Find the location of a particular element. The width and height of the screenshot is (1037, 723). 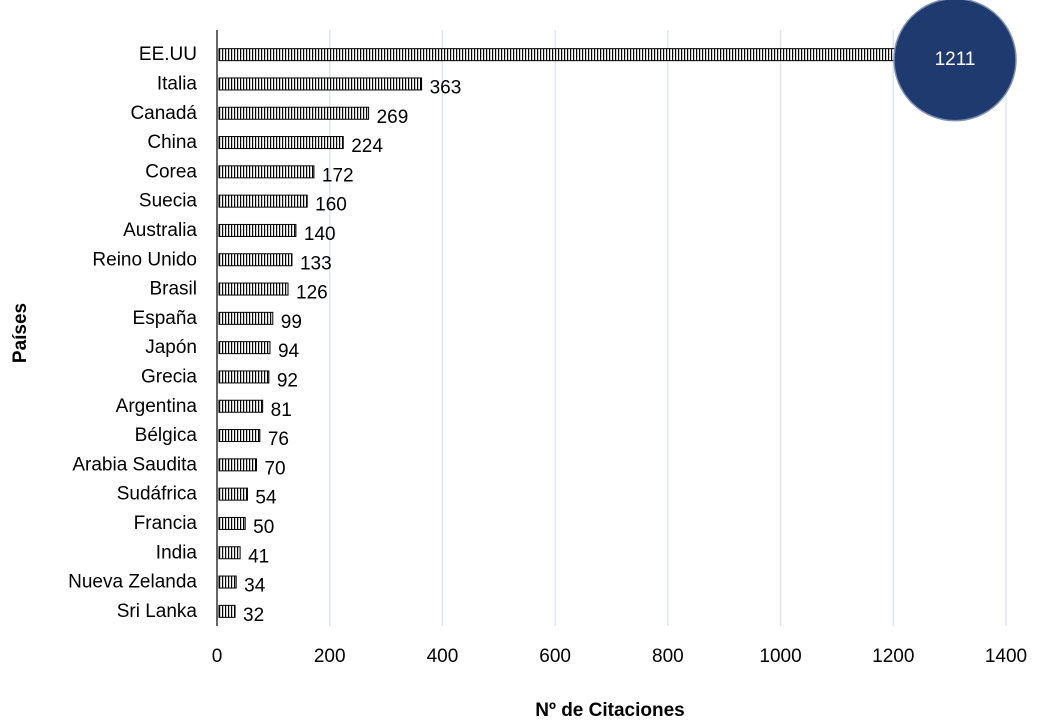

data-label: 50 is located at coordinates (263, 527).